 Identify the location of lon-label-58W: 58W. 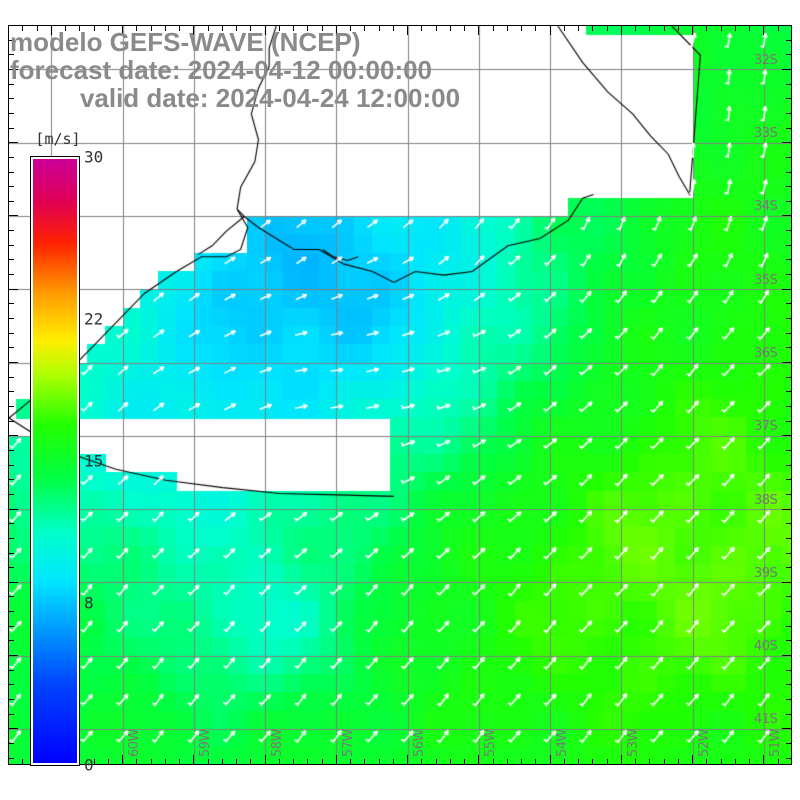
(277, 743).